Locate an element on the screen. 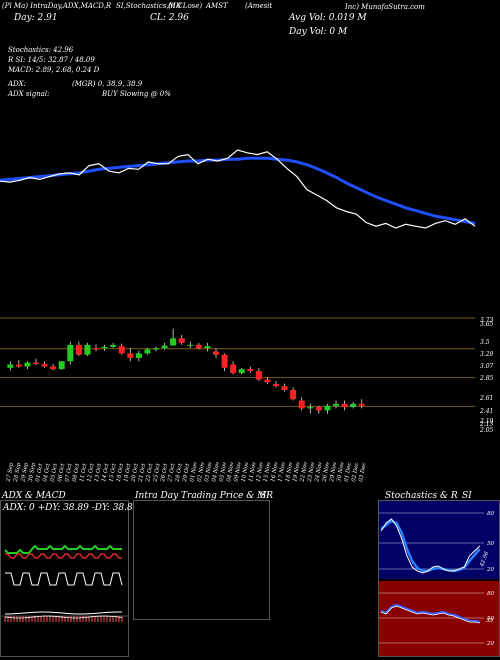 This screenshot has width=500, height=660. header-line1: (Pl Ma) IntraDay,ADX,MACD,R is located at coordinates (57, 6).